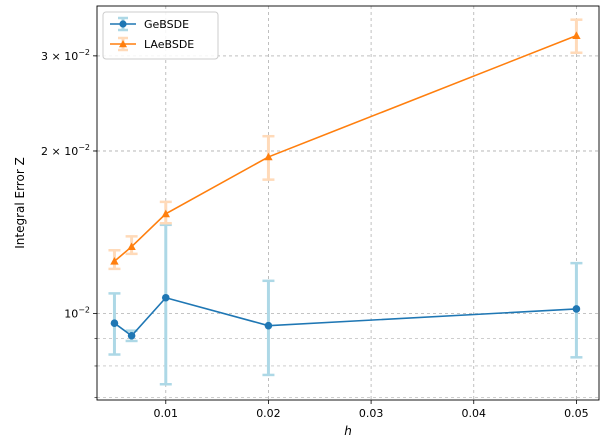 The image size is (612, 439). Describe the element at coordinates (52, 56) in the screenshot. I see `y-tick-coefficient: 3 ×` at that location.